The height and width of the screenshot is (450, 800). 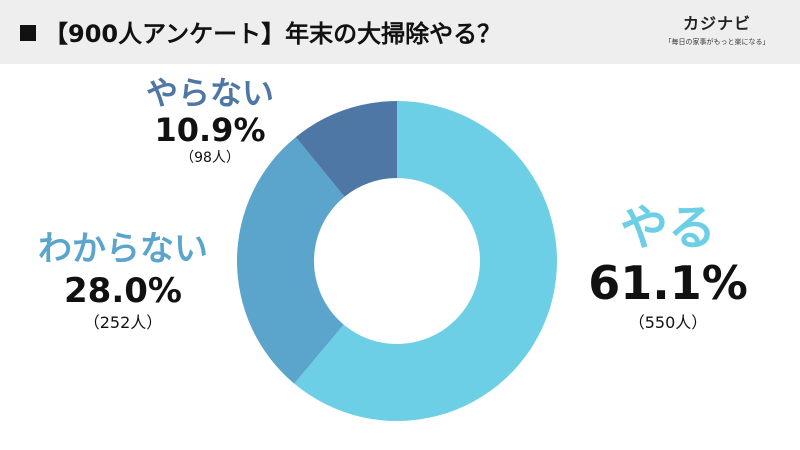 What do you see at coordinates (346, 149) in the screenshot?
I see `donut-slice-yaranai` at bounding box center [346, 149].